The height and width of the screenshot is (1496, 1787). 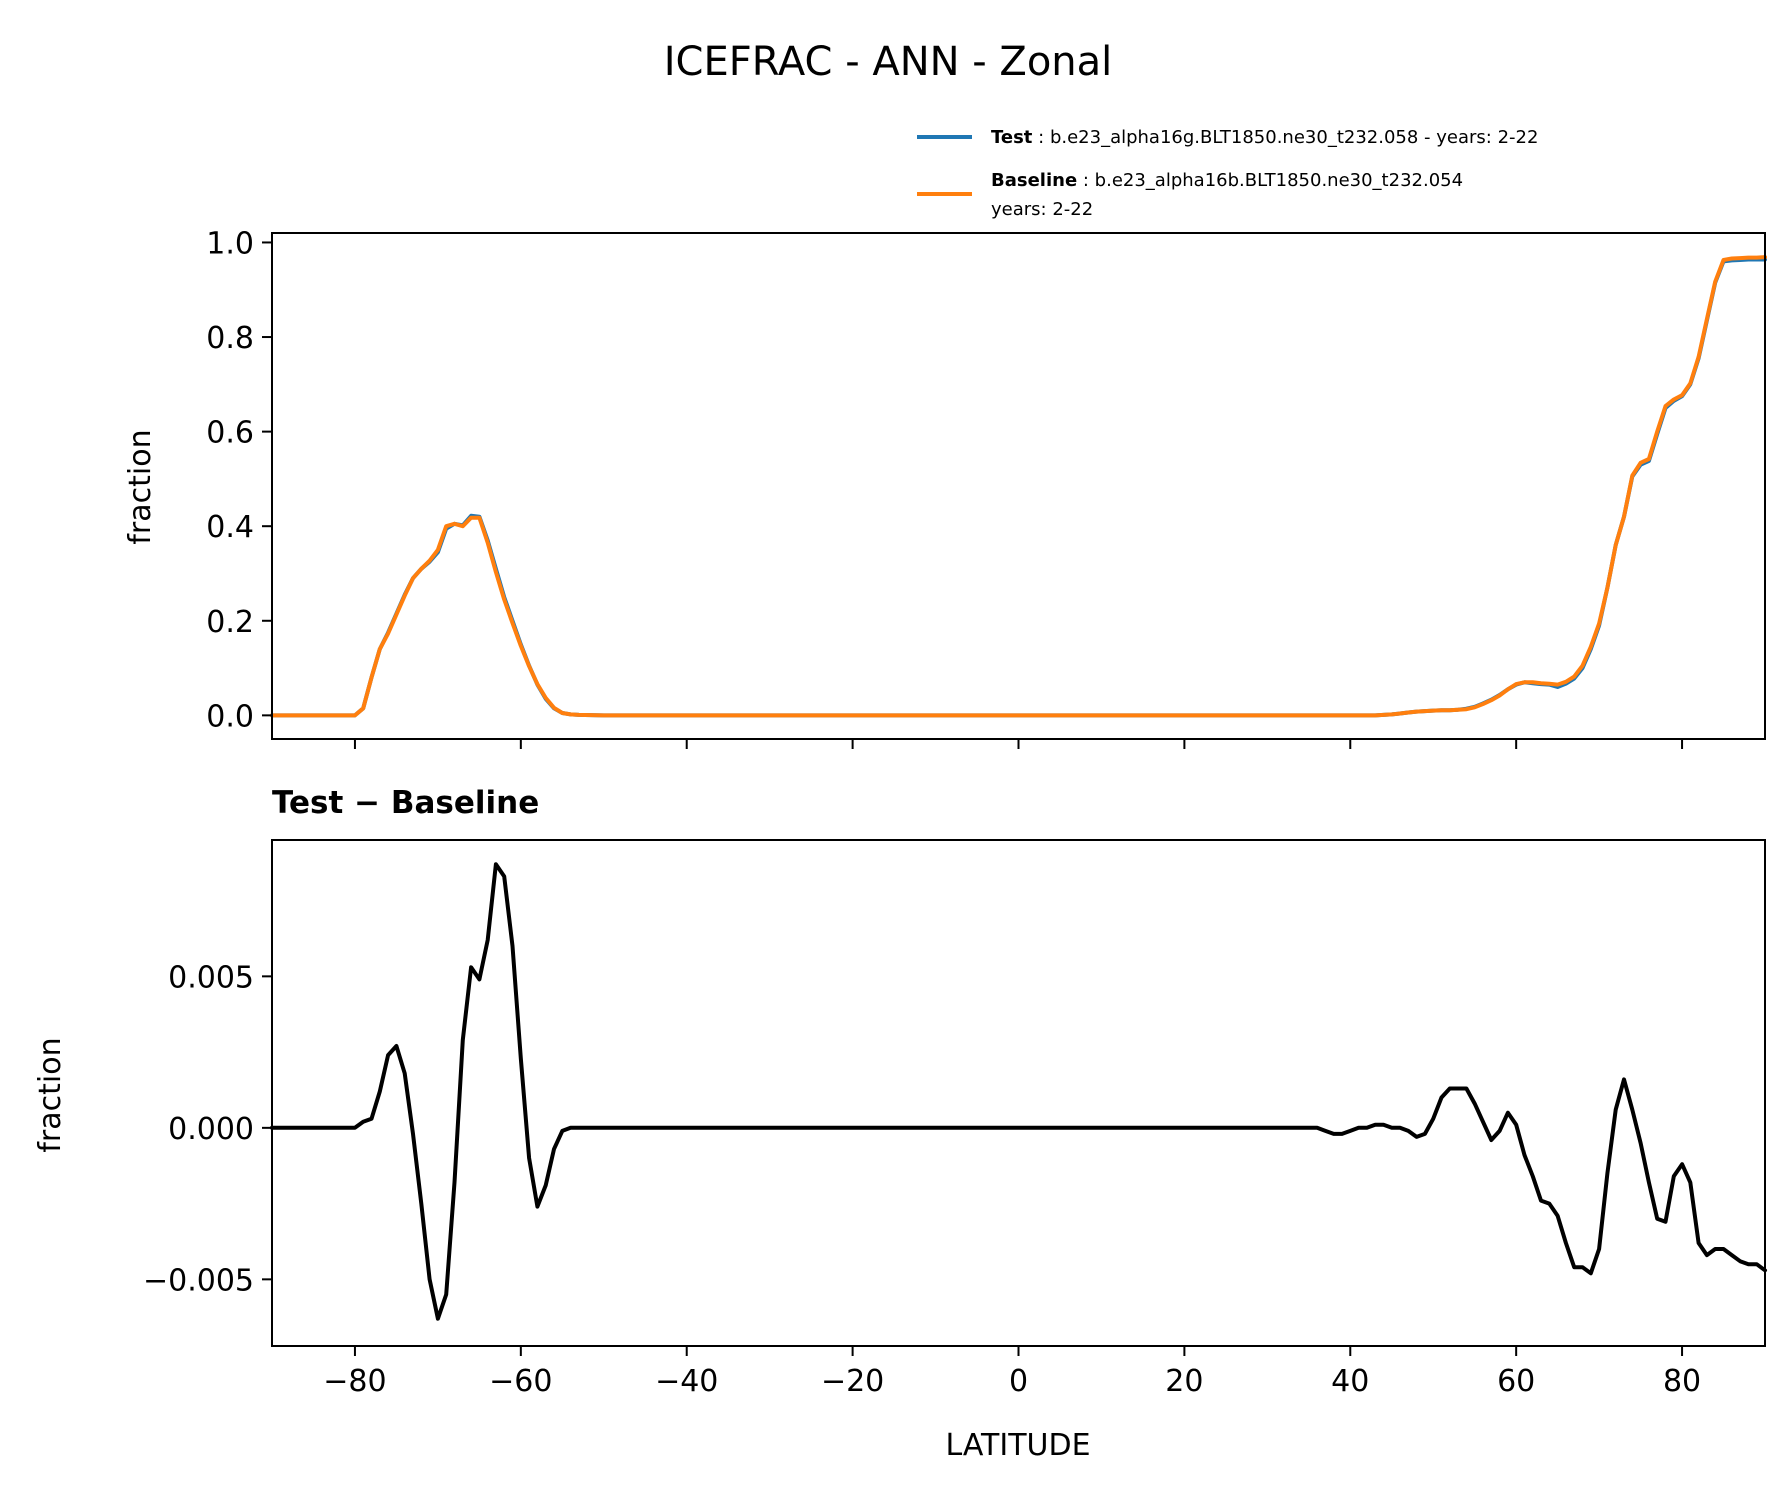 I want to click on top-y-tick-label: 0.0, so click(x=230, y=716).